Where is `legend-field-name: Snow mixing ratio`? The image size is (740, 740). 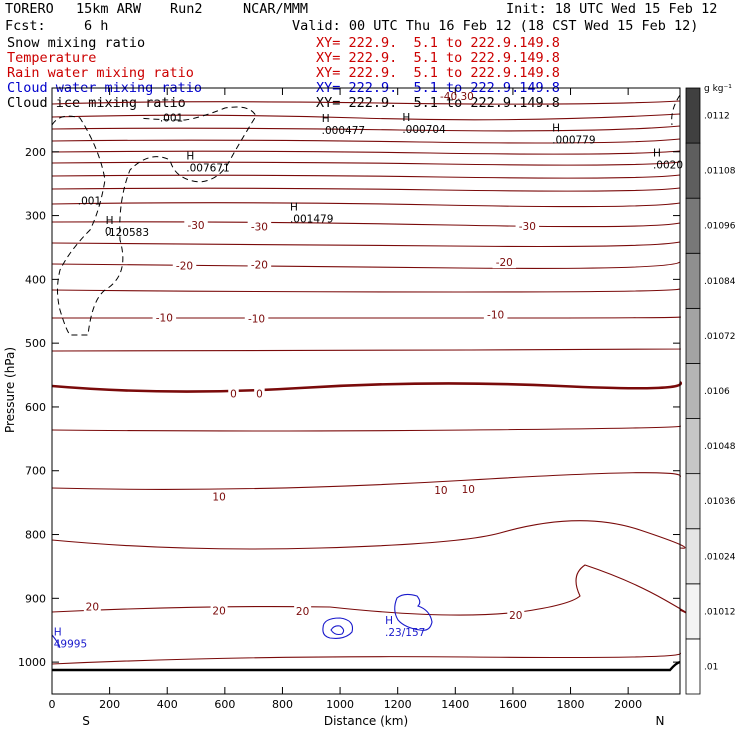 legend-field-name: Snow mixing ratio is located at coordinates (76, 43).